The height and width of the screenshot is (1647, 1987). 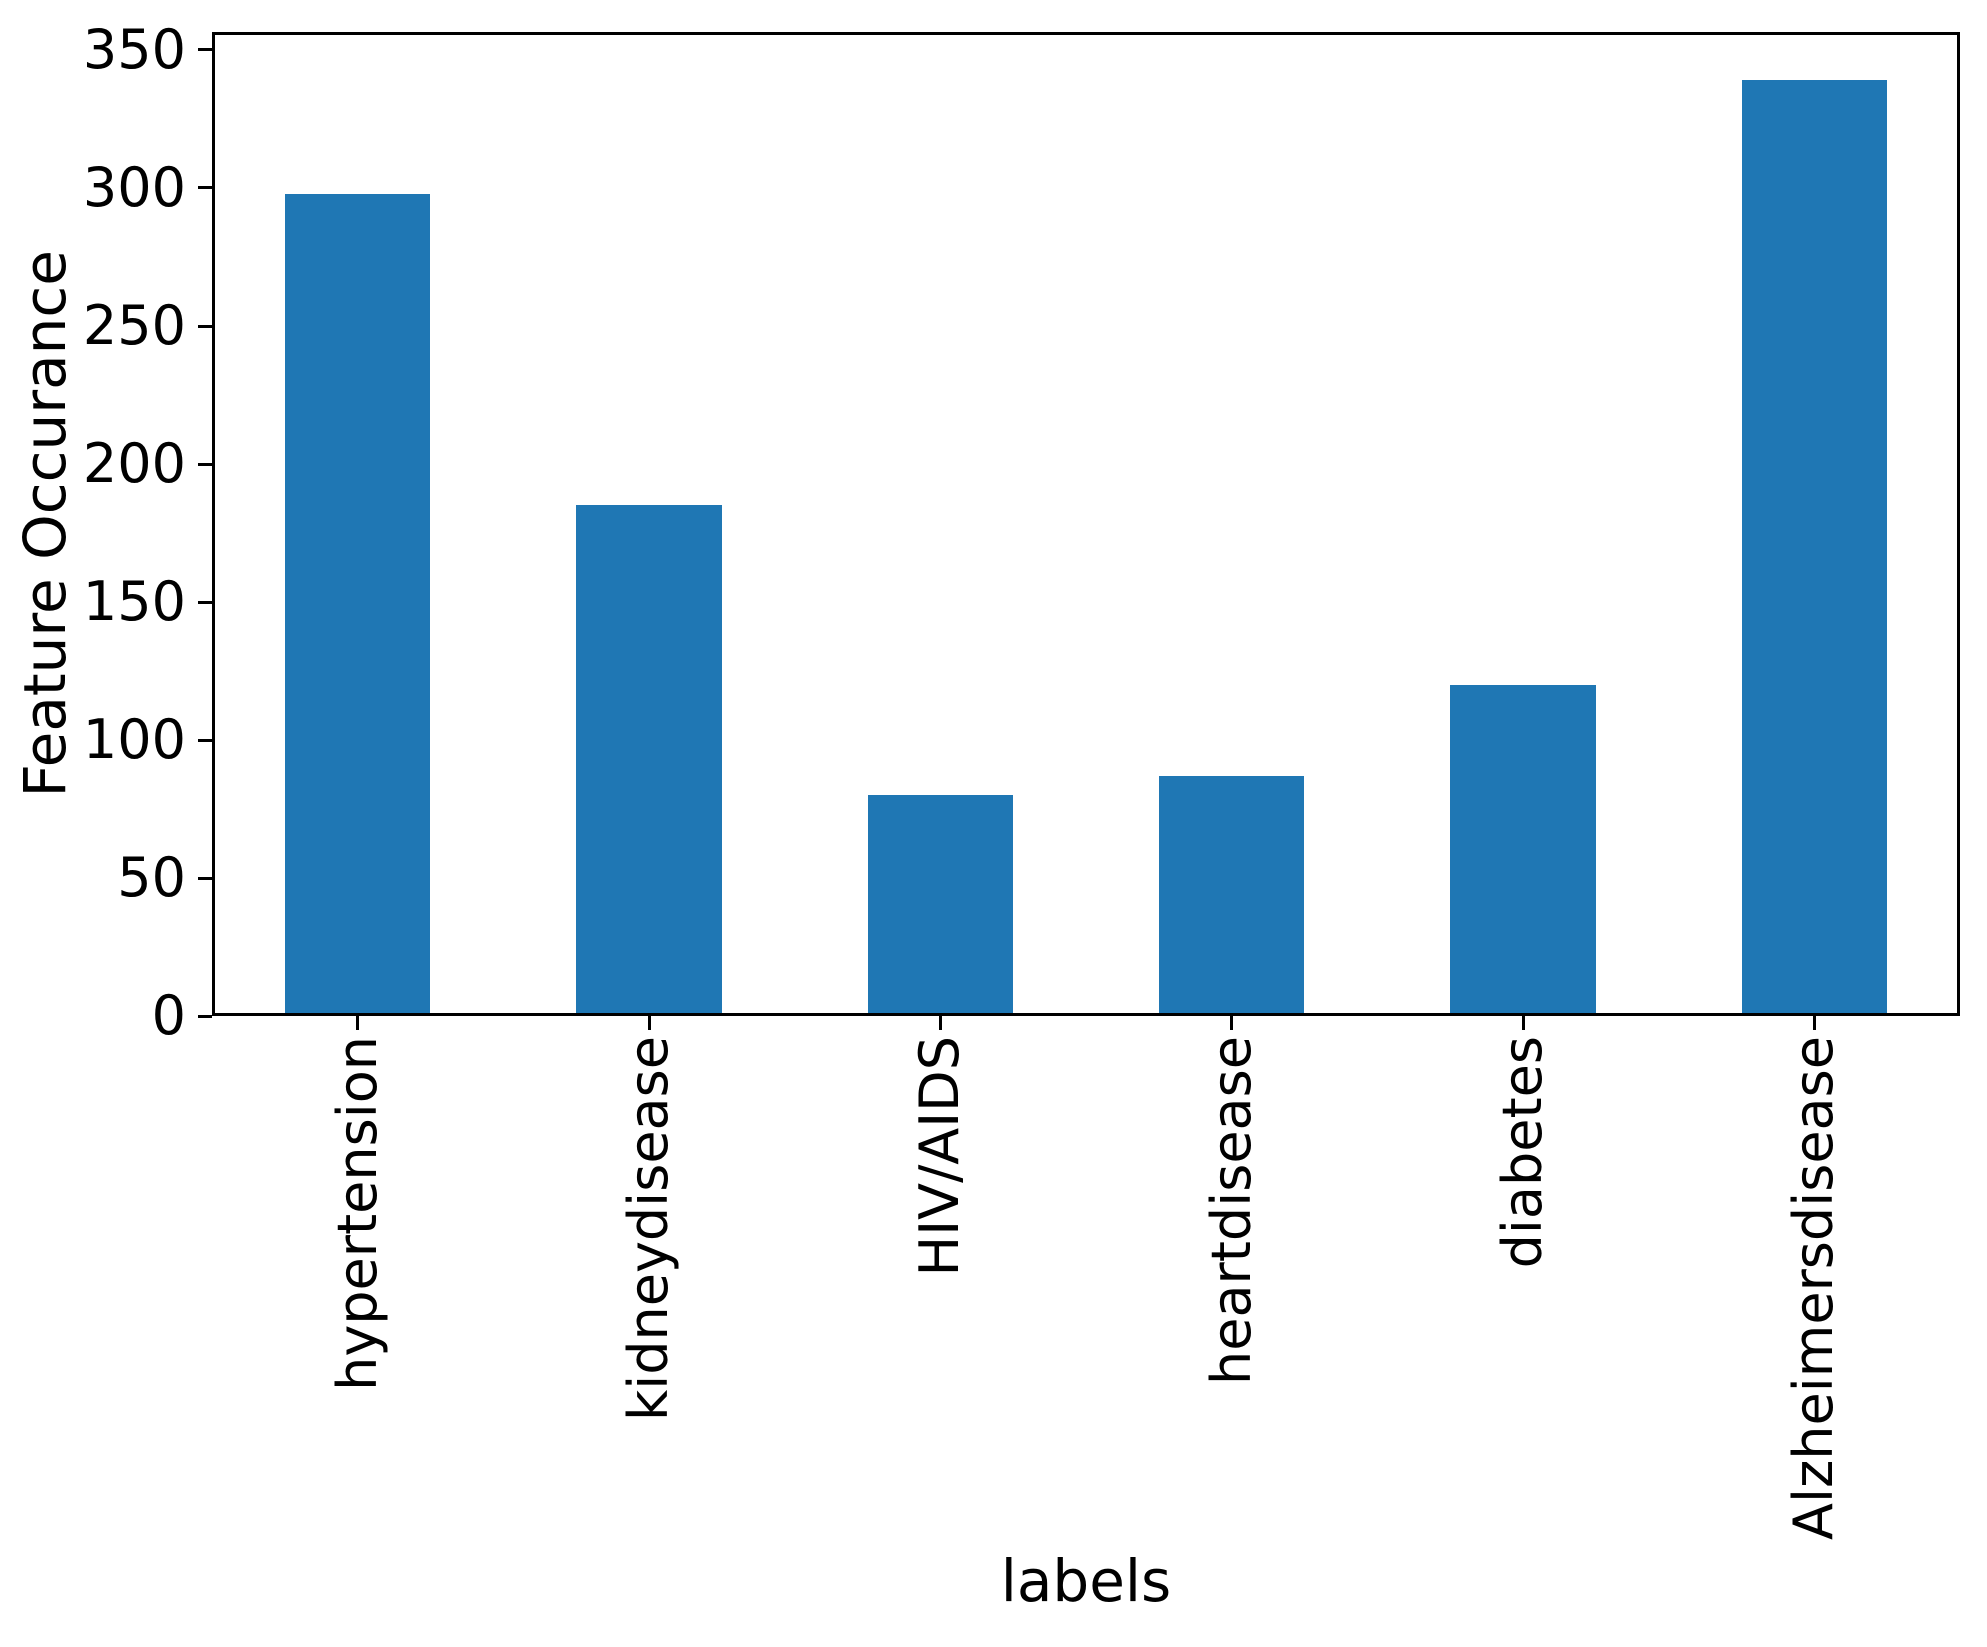 I want to click on x-tick-label: heartdisease, so click(x=1231, y=1210).